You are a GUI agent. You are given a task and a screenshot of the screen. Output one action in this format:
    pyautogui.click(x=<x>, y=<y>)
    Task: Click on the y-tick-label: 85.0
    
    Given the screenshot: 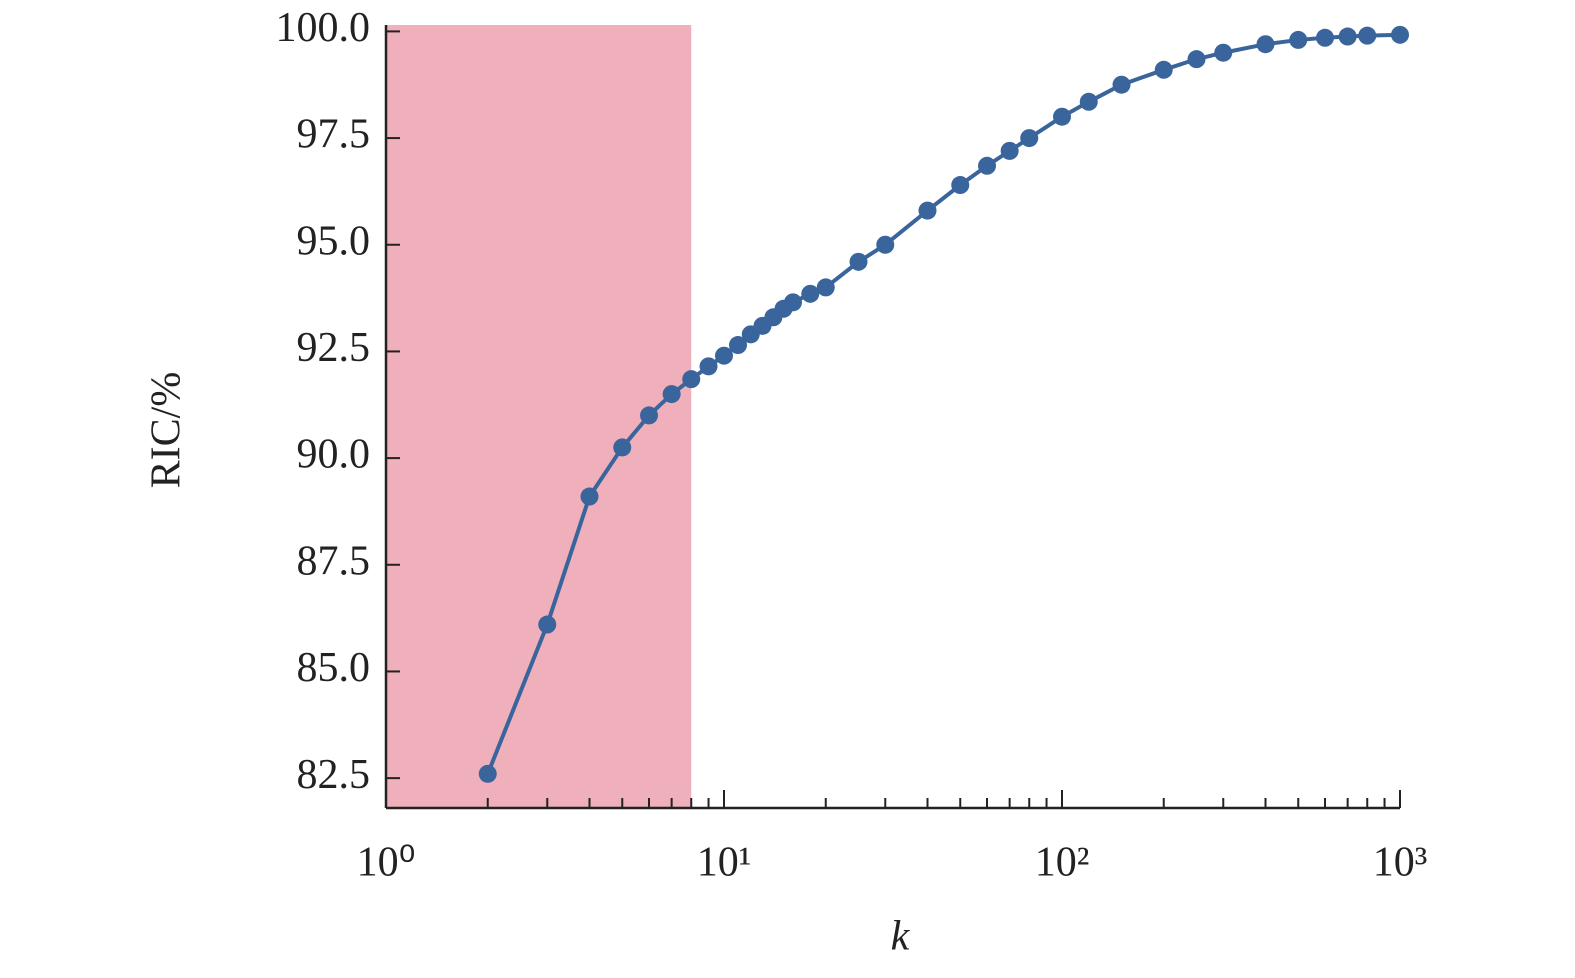 What is the action you would take?
    pyautogui.click(x=334, y=668)
    